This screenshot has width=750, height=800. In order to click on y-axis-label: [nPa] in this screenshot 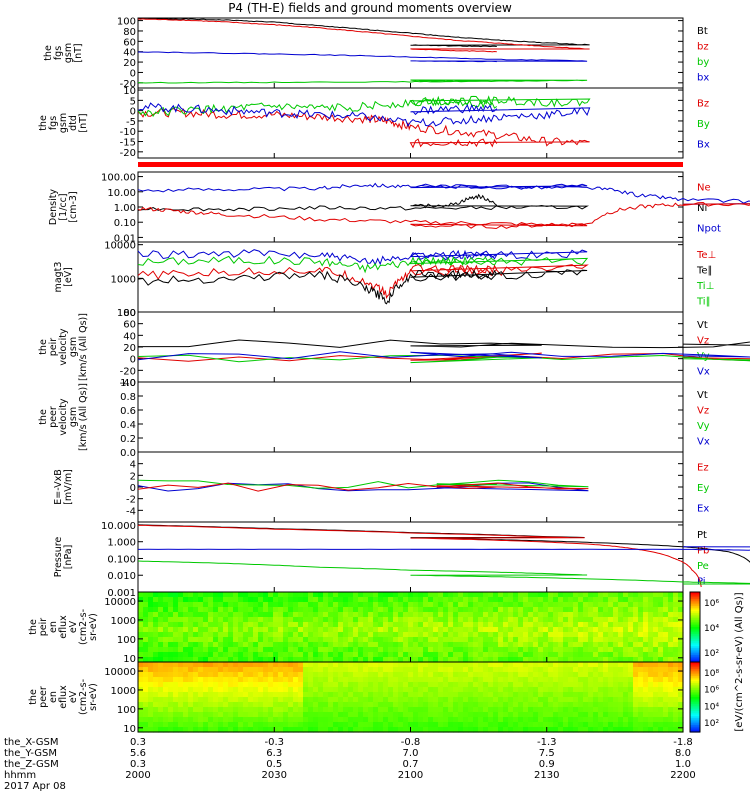, I will do `click(68, 557)`.